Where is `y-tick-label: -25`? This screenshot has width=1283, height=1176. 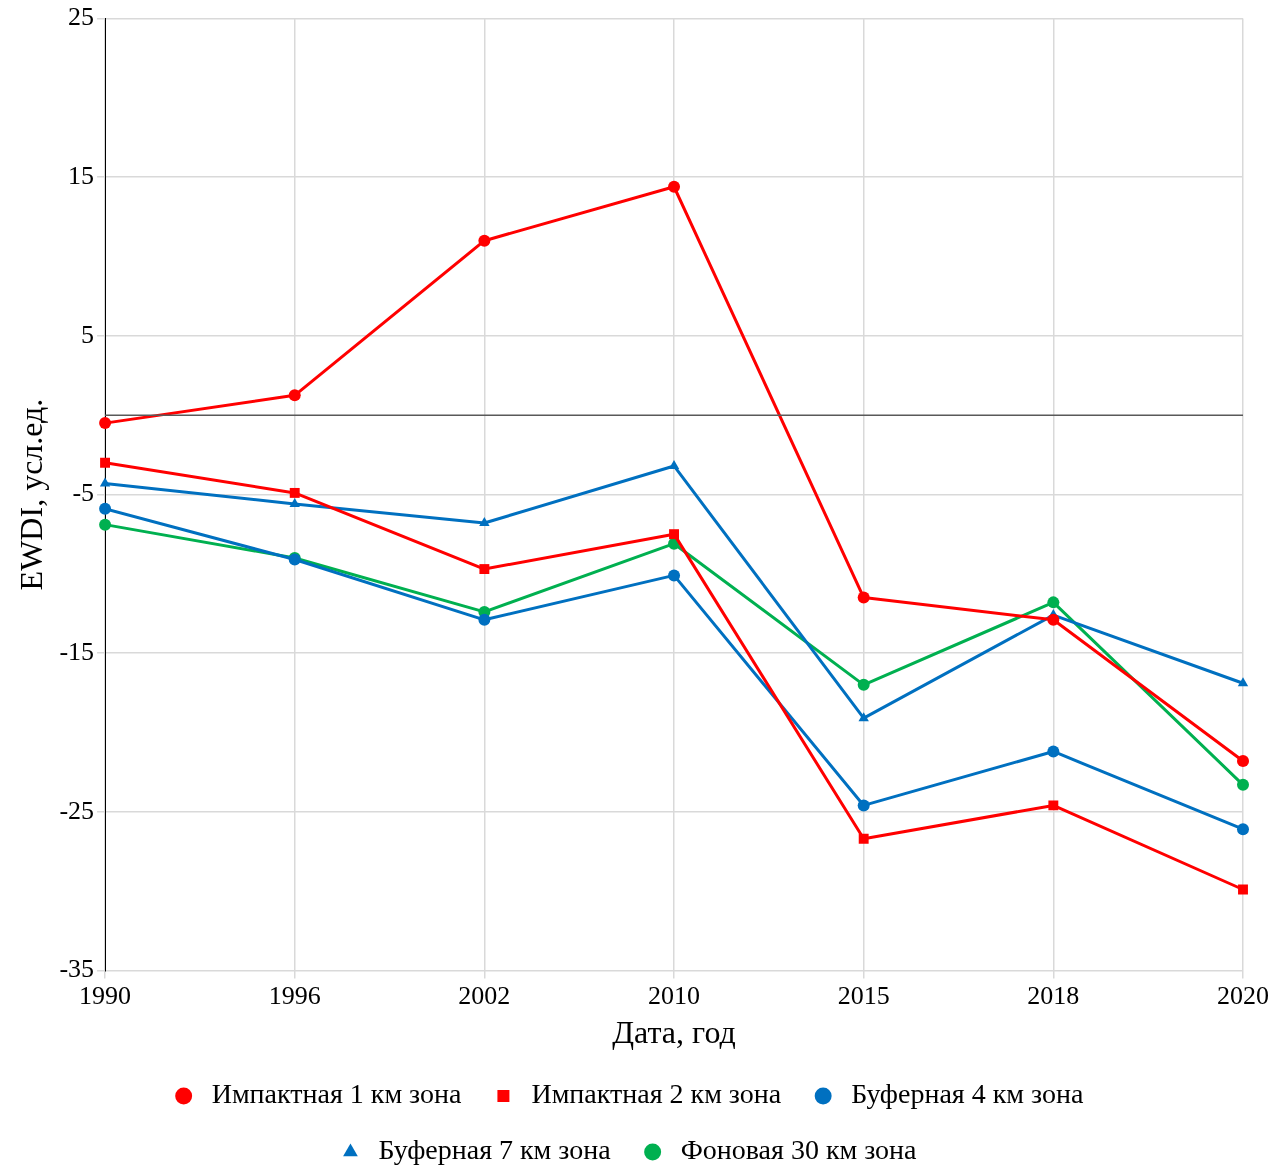
y-tick-label: -25 is located at coordinates (77, 810).